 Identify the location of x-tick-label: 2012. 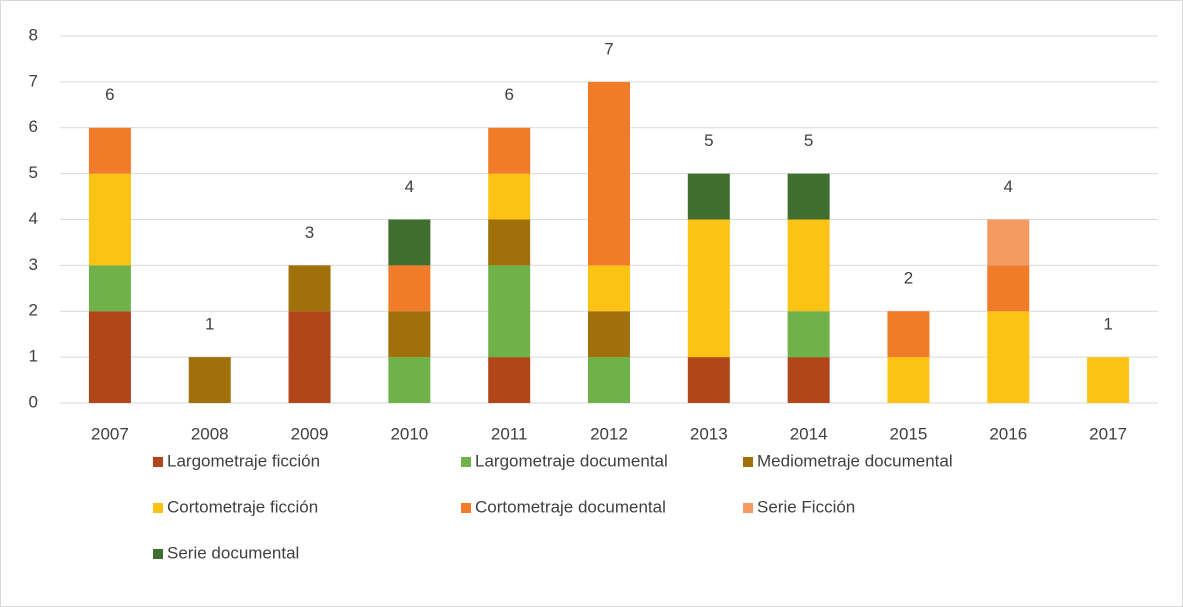
(609, 433).